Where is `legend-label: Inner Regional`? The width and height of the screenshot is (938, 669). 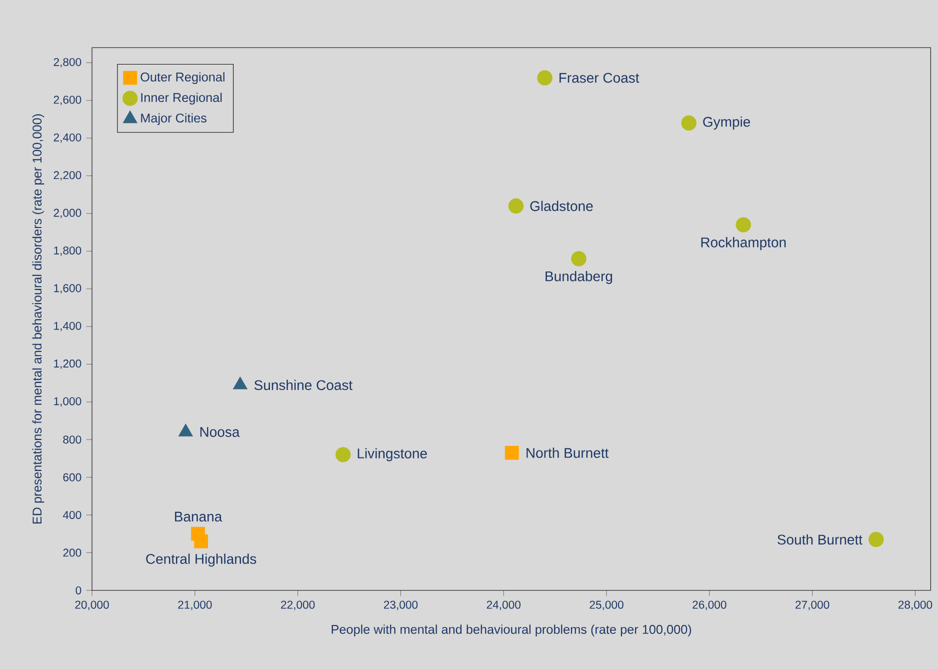 legend-label: Inner Regional is located at coordinates (181, 98).